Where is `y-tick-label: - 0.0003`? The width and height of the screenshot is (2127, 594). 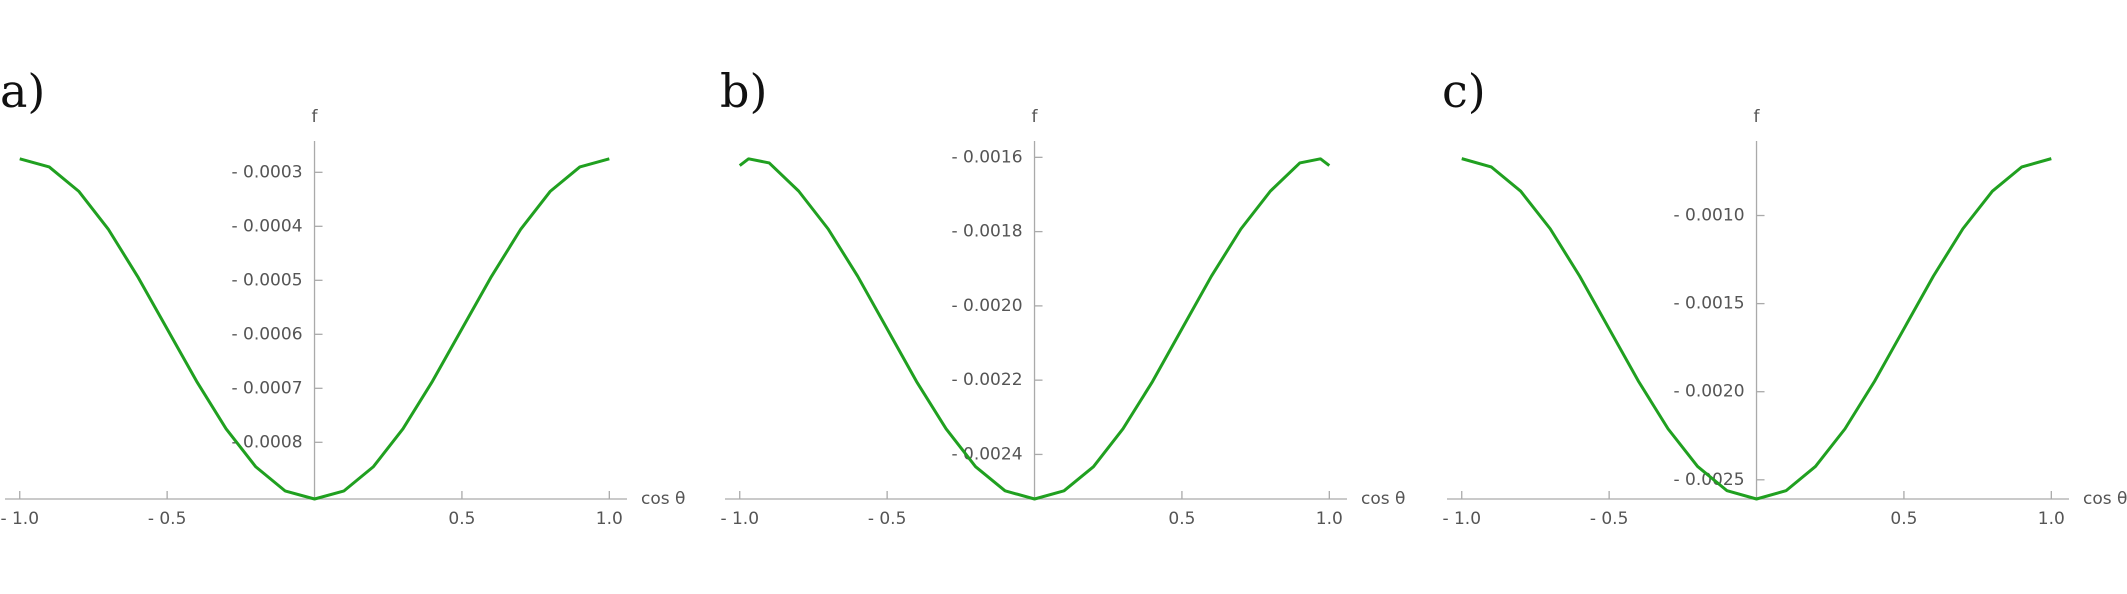
y-tick-label: - 0.0003 is located at coordinates (266, 172).